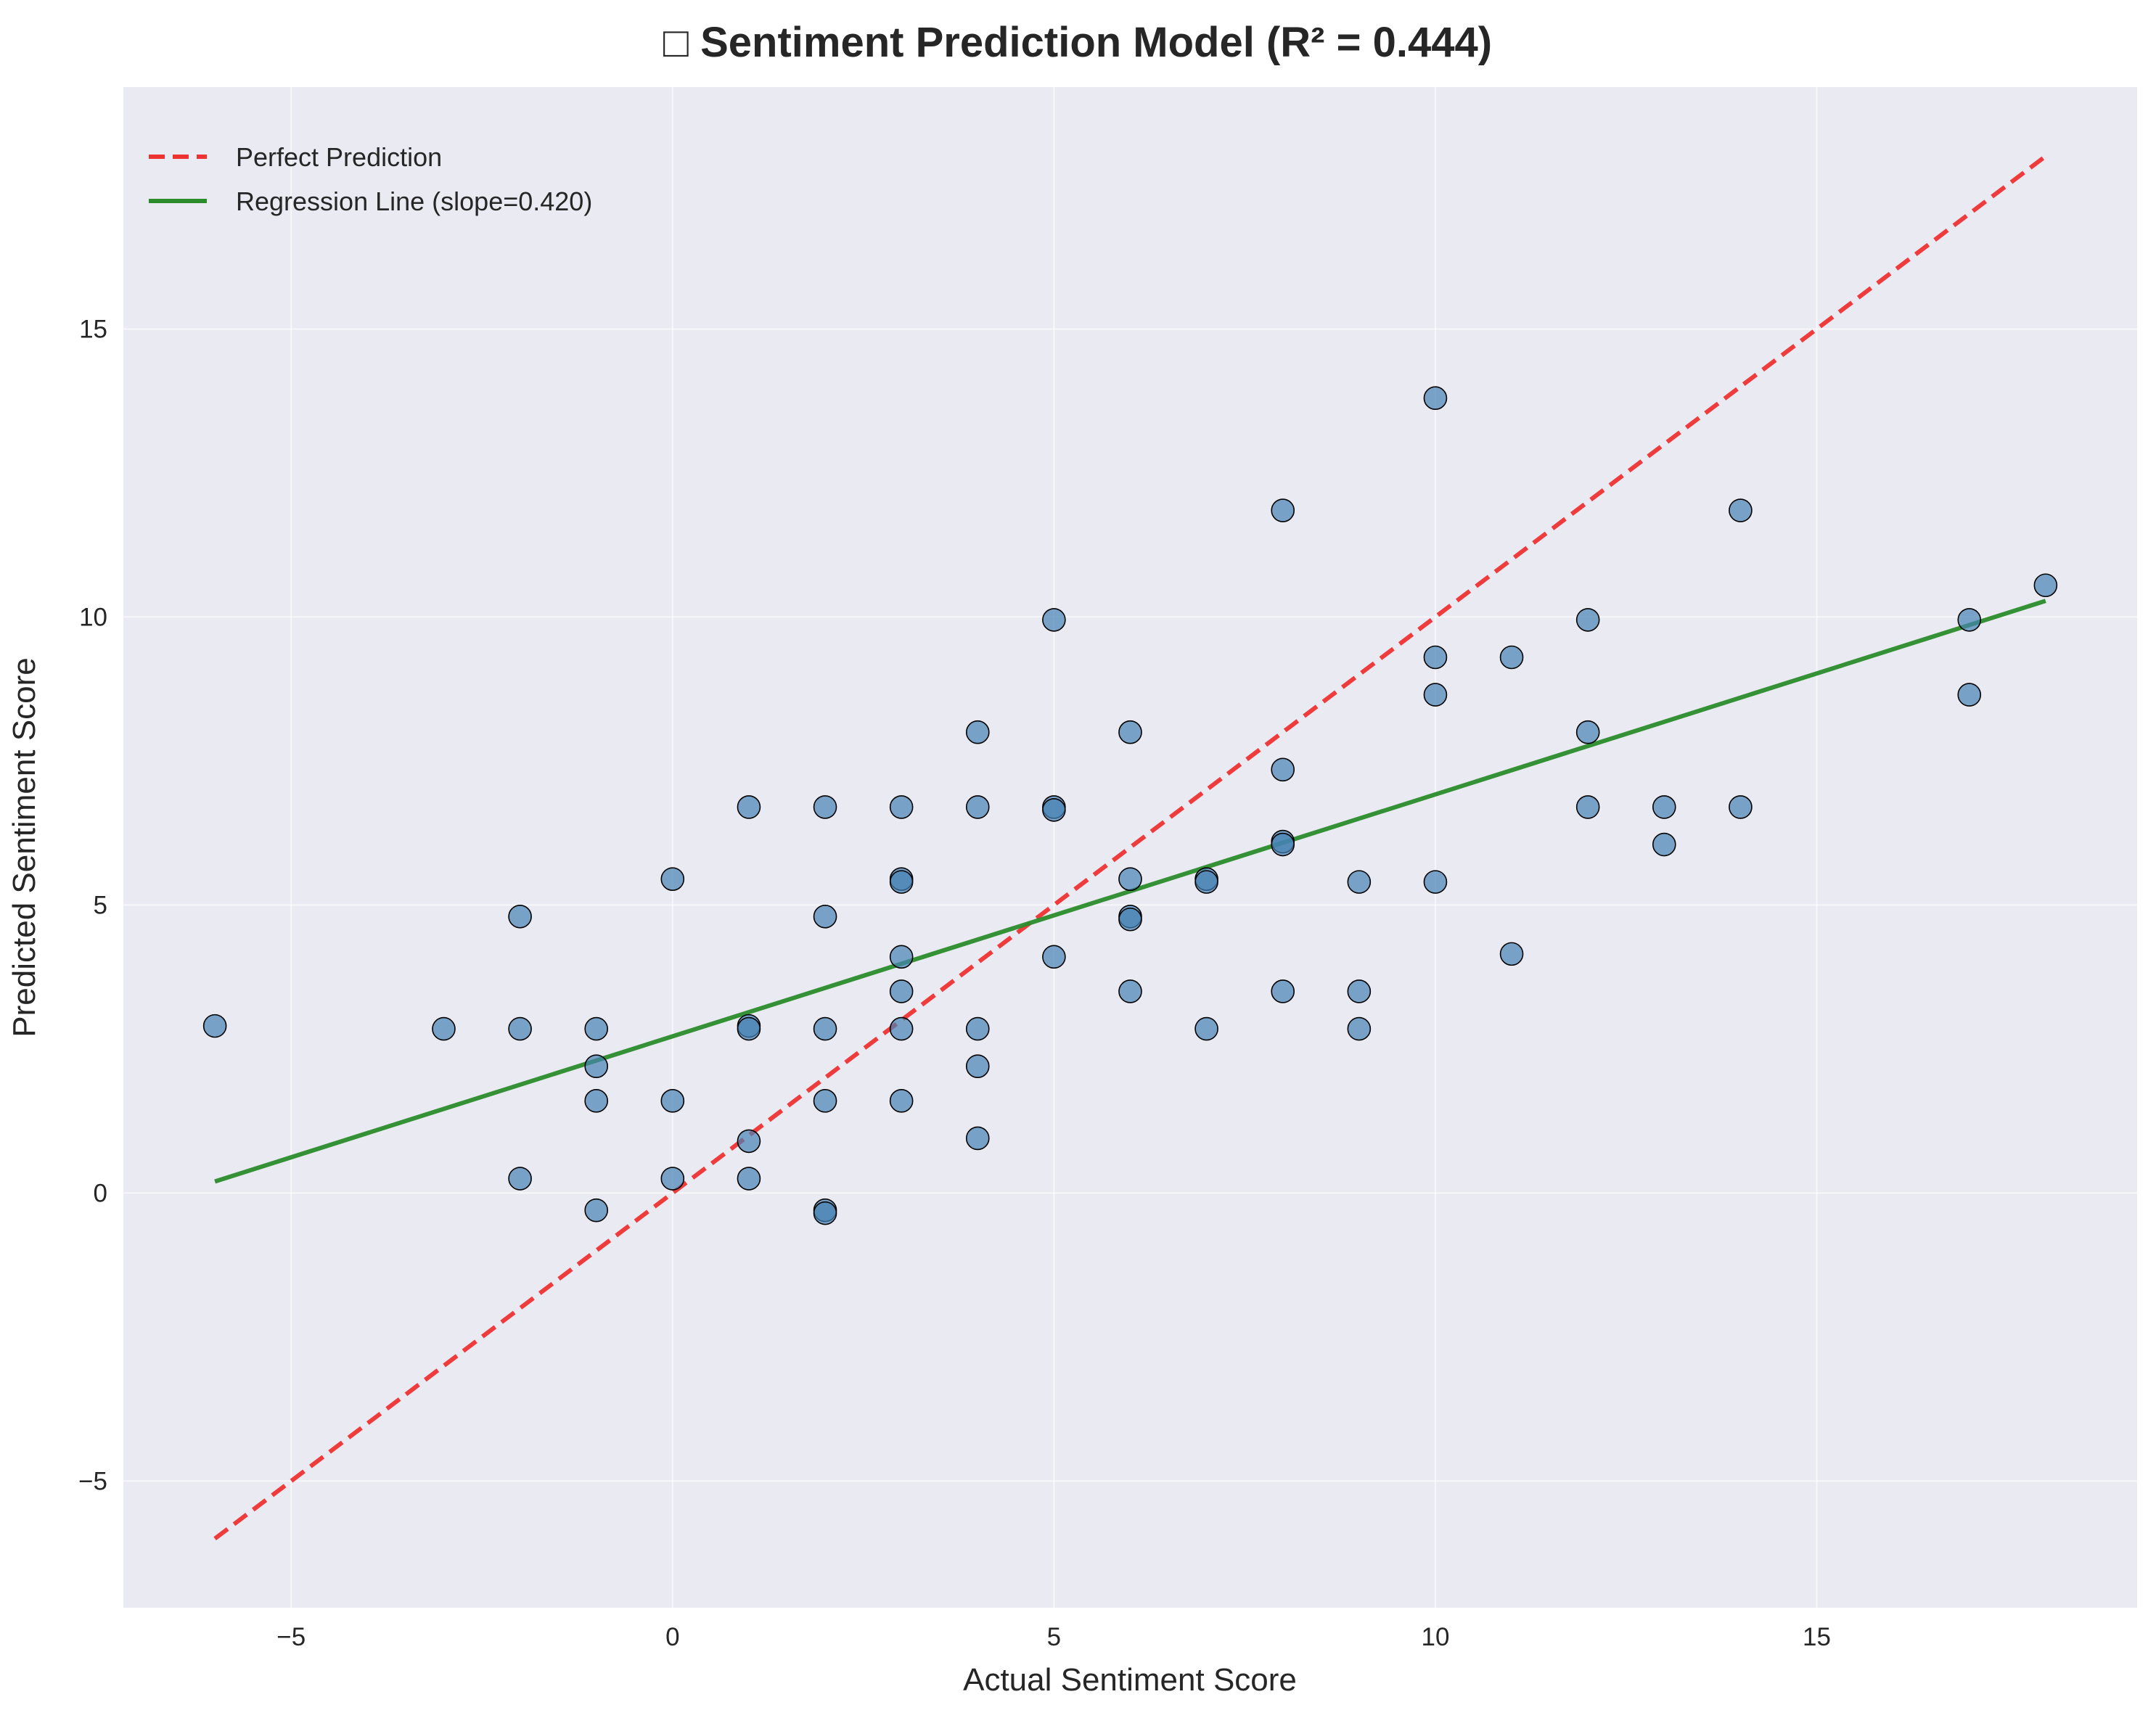  What do you see at coordinates (100, 1193) in the screenshot?
I see `y-tick-label: 0` at bounding box center [100, 1193].